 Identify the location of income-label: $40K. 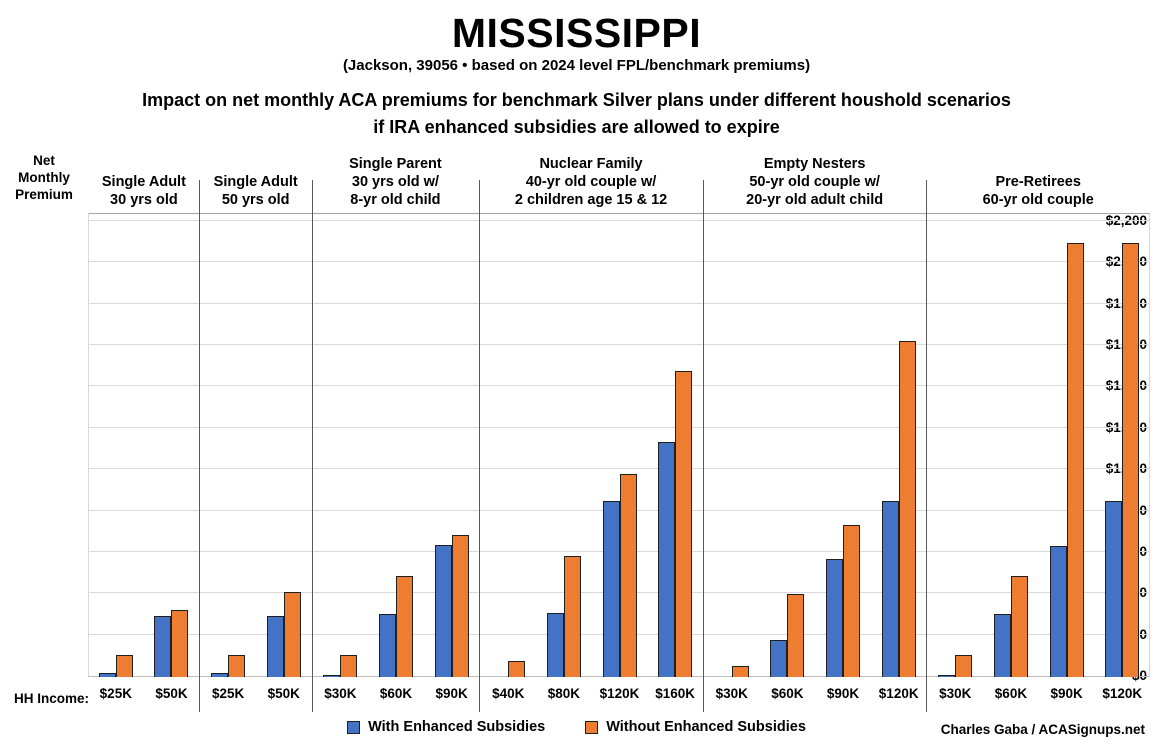
(508, 693).